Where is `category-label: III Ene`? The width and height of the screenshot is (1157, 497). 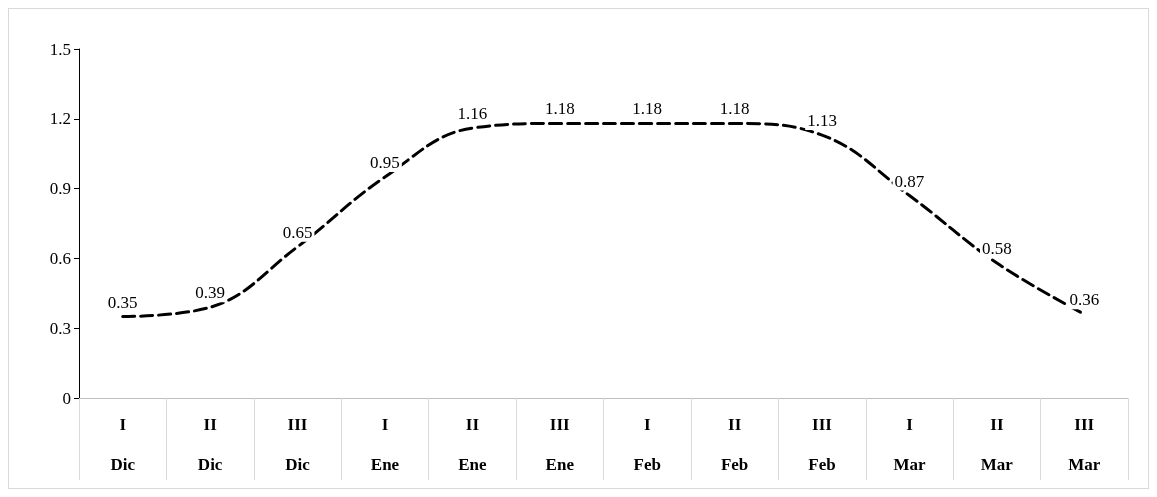 category-label: III Ene is located at coordinates (559, 444).